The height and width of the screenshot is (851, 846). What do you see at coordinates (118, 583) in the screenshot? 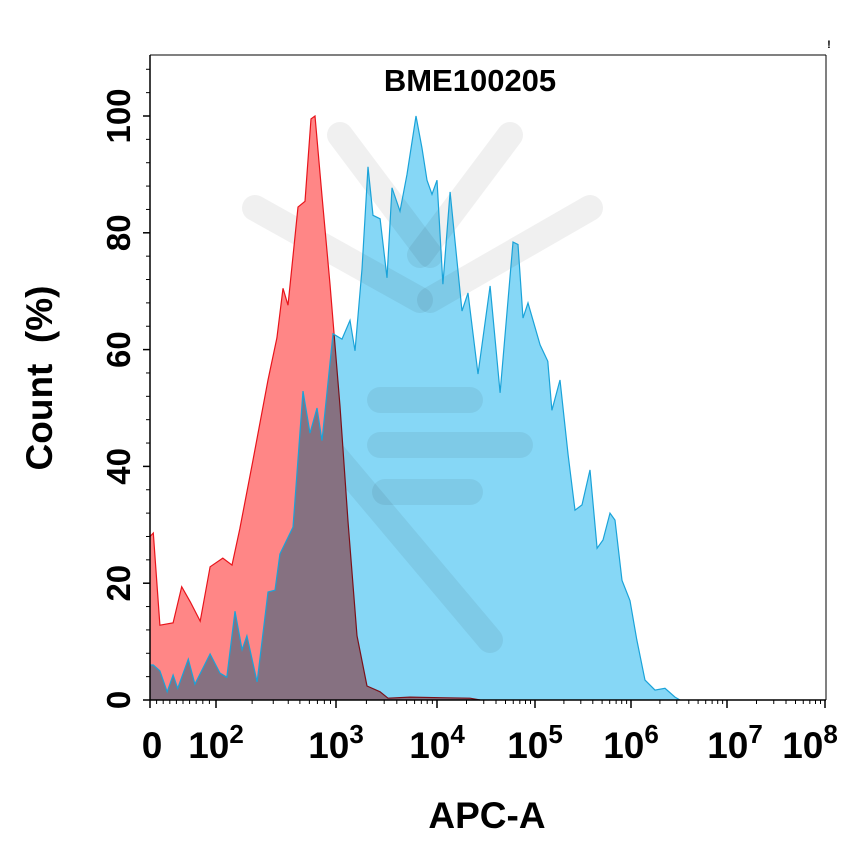
I see `y-tick-label: 20` at bounding box center [118, 583].